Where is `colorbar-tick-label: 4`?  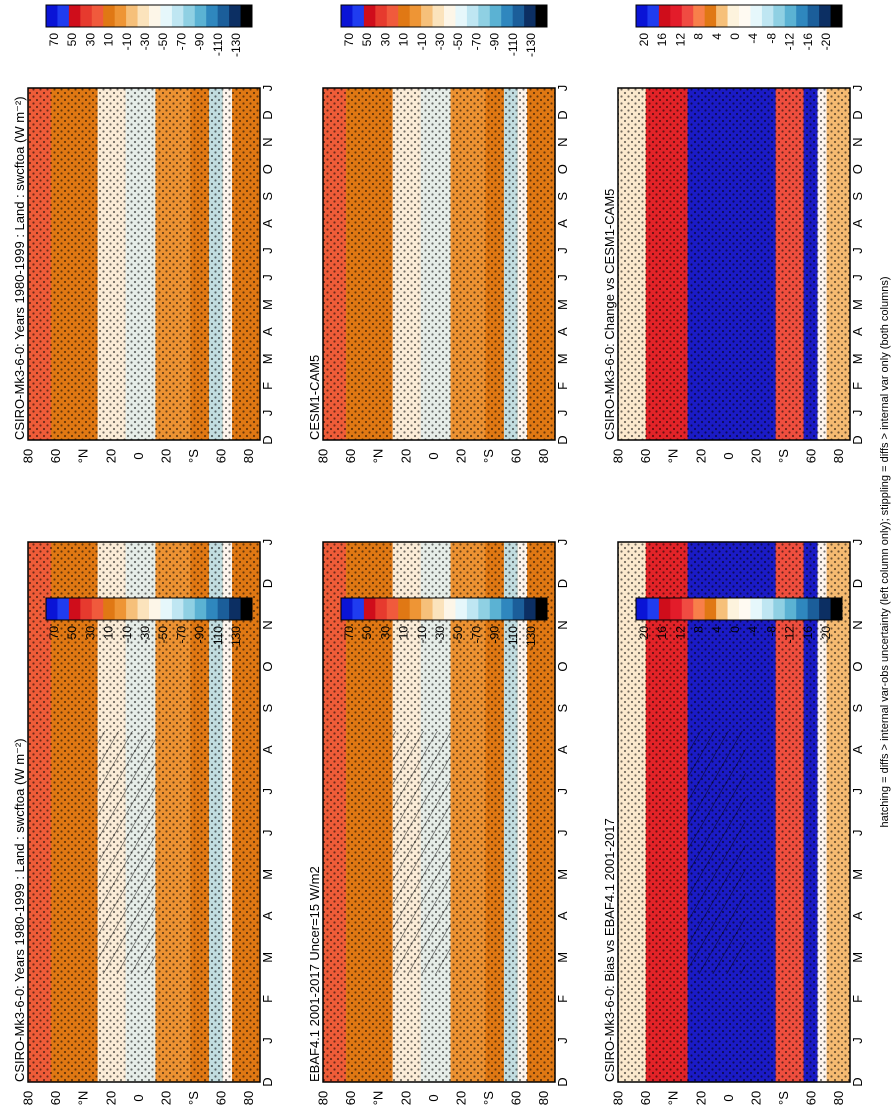 colorbar-tick-label: 4 is located at coordinates (717, 36).